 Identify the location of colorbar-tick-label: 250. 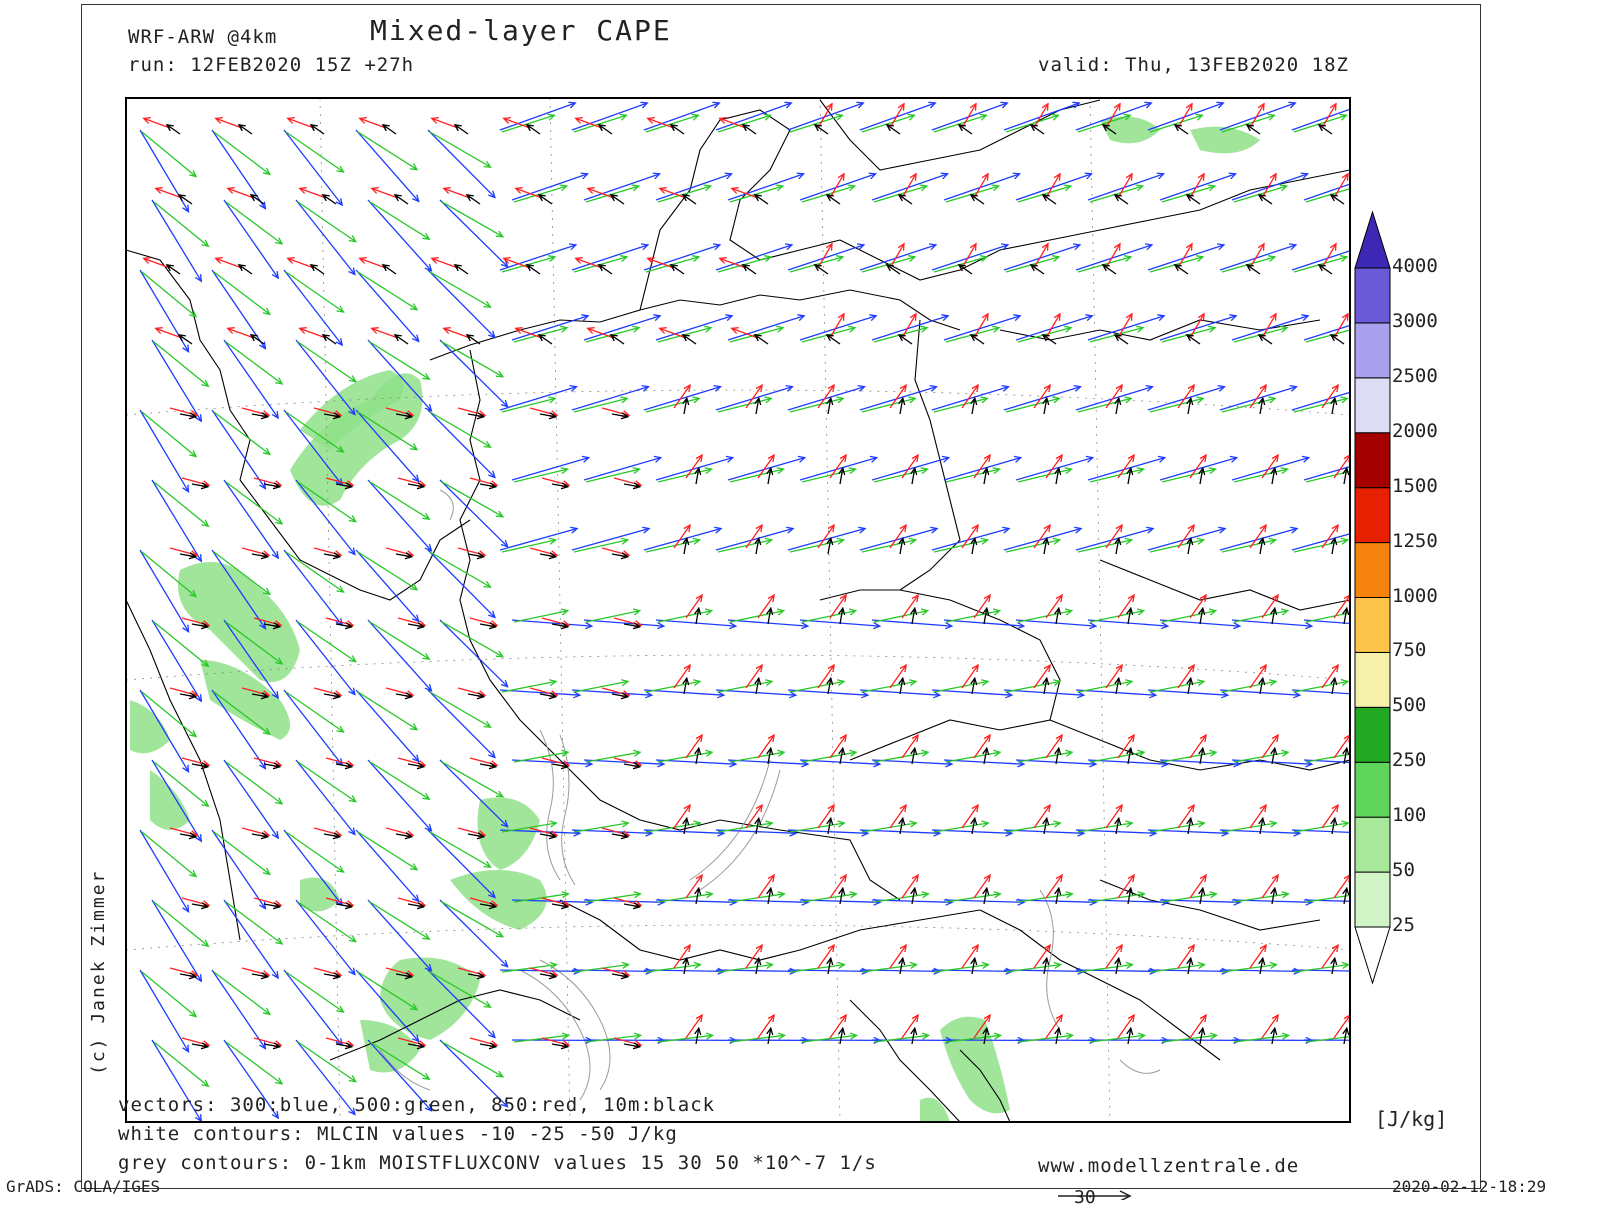
(1409, 760).